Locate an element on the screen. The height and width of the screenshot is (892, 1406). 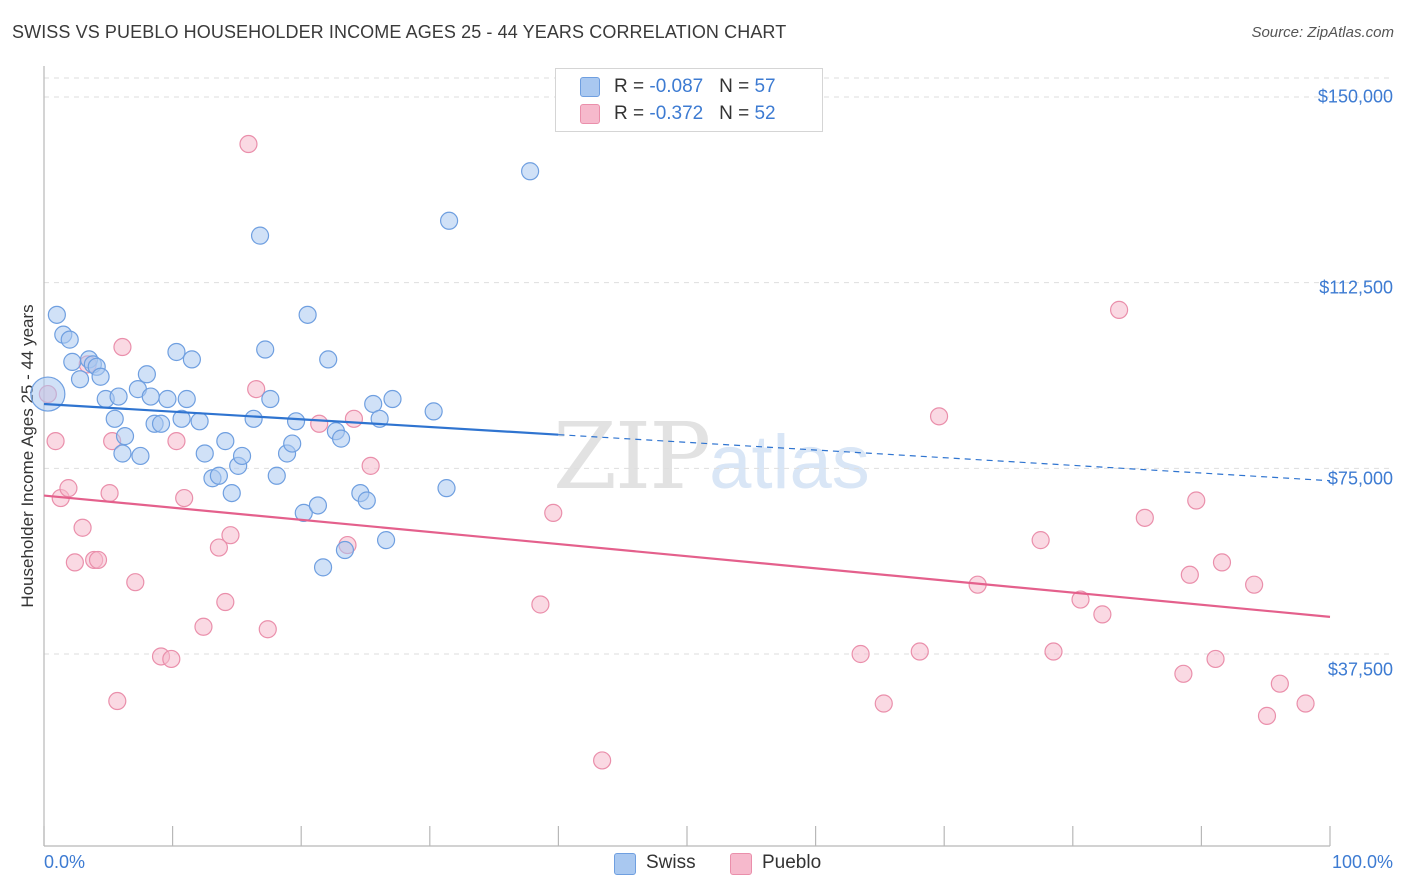
legend-swatch-swiss is located at coordinates (590, 87).